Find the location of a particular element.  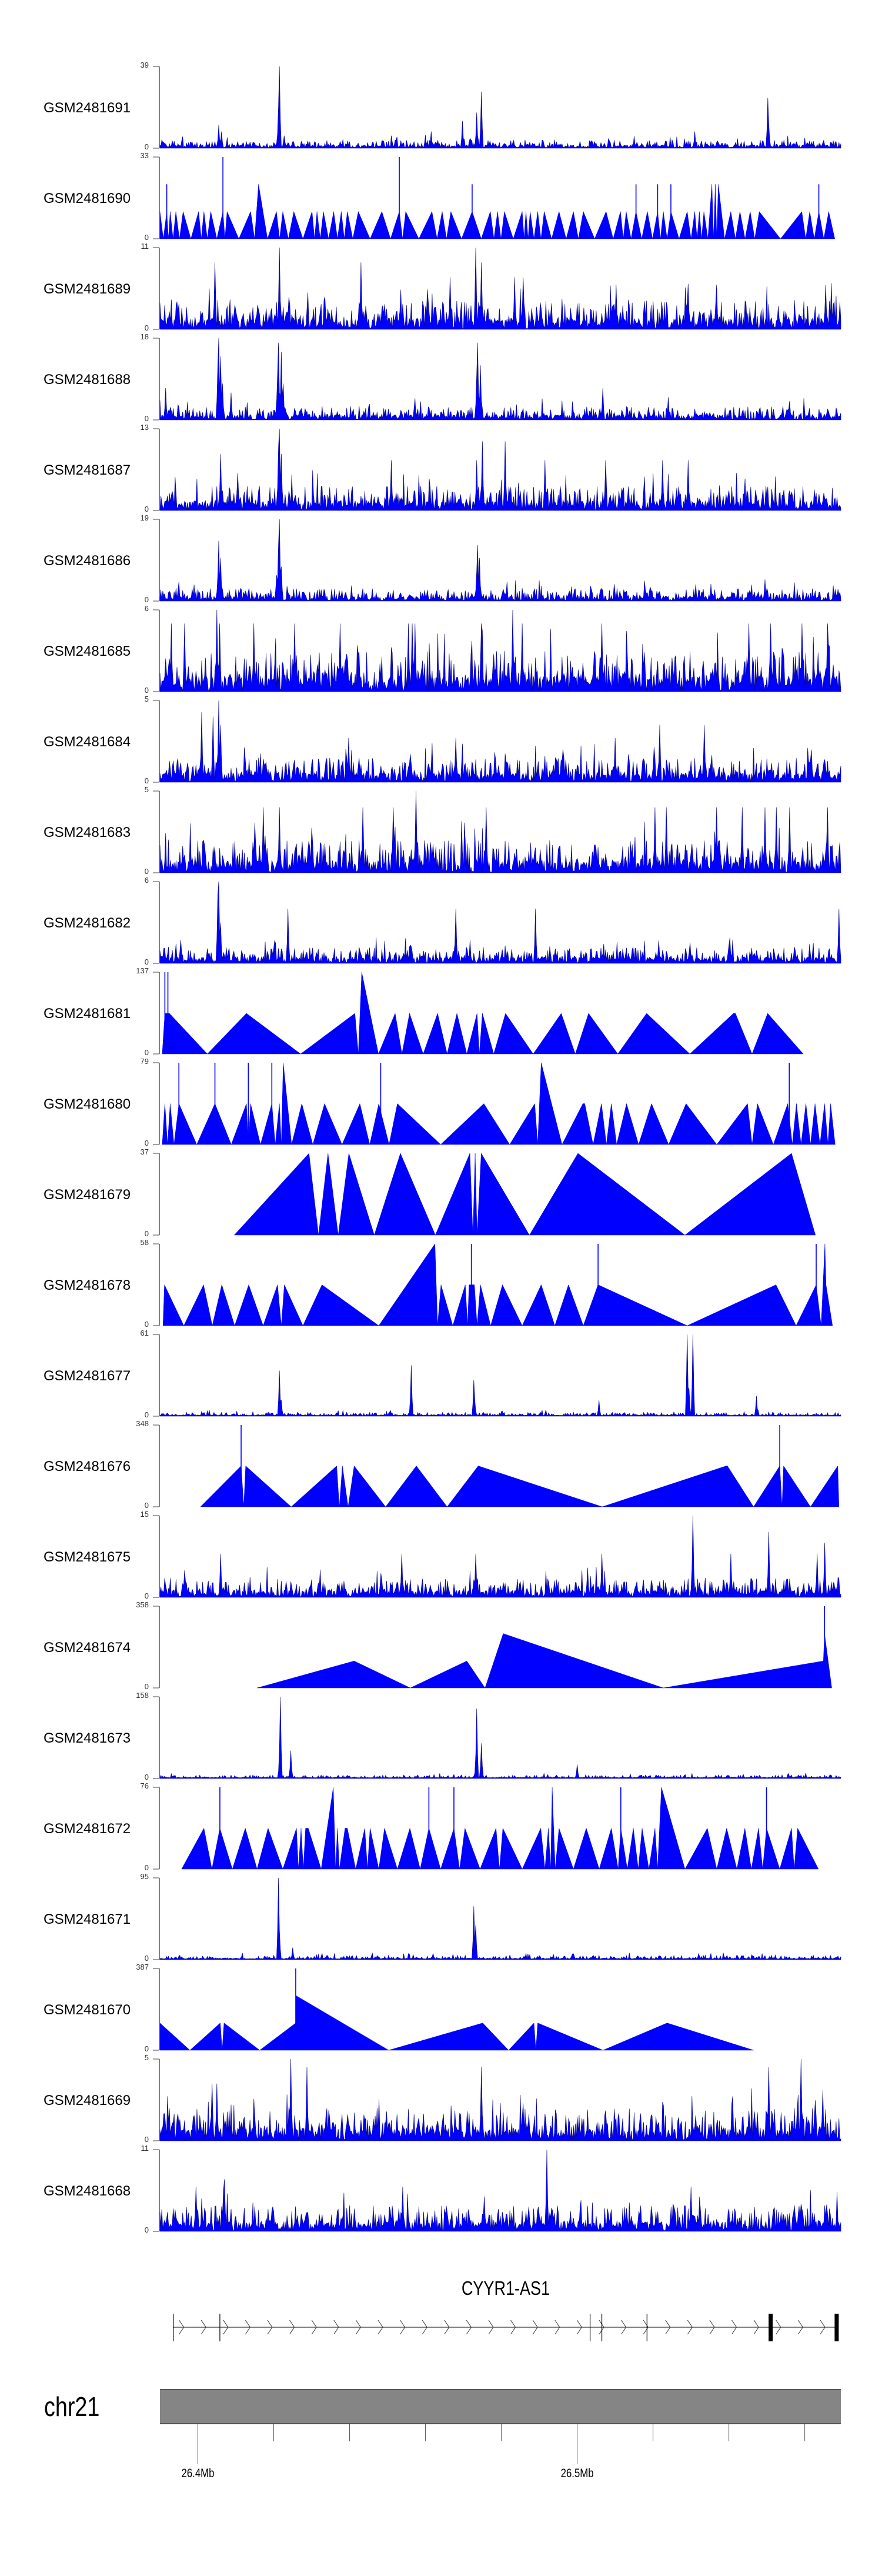

track-name-label: GSM2481668 is located at coordinates (87, 2191).